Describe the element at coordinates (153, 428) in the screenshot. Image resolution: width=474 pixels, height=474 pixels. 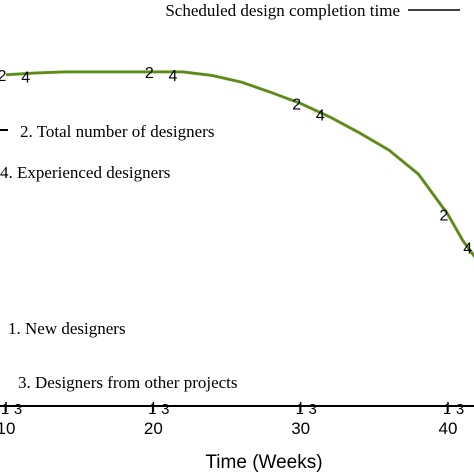
I see `x-tick-label: 20` at that location.